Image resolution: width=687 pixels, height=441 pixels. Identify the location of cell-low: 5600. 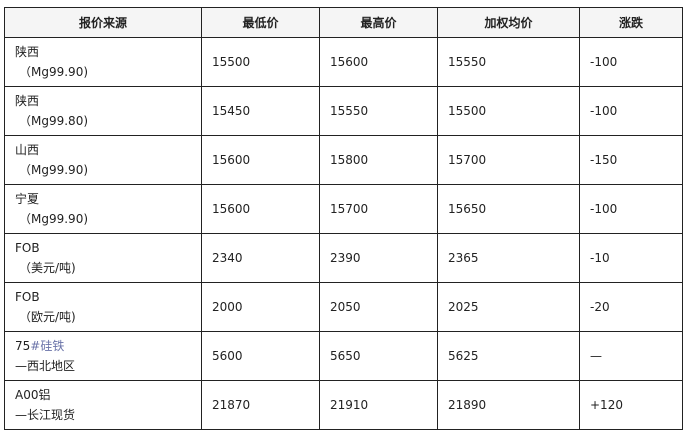
(260, 356).